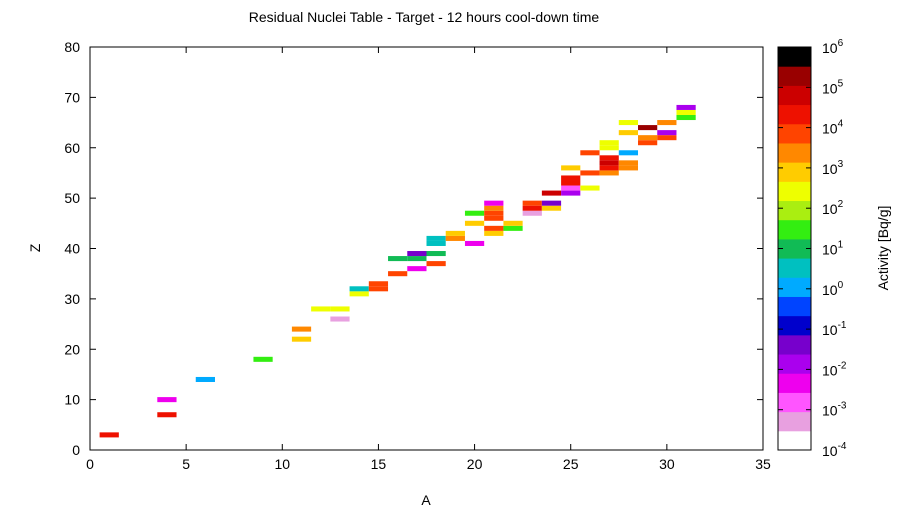  What do you see at coordinates (475, 464) in the screenshot?
I see `x-tick-label: 20` at bounding box center [475, 464].